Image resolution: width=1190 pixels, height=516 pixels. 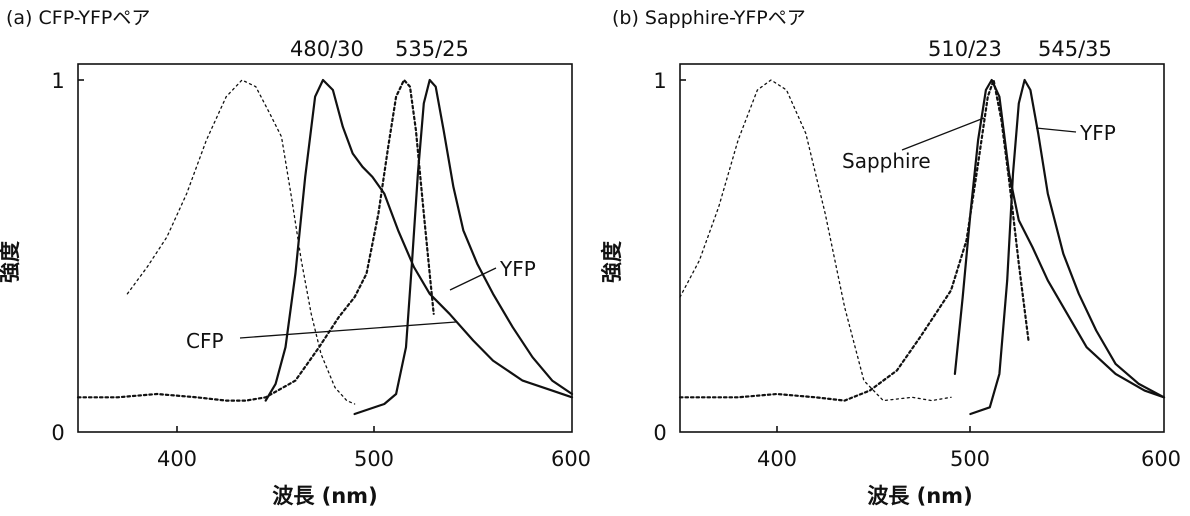 I want to click on panel-b-filter-label-2: 545/35, so click(x=1075, y=49).